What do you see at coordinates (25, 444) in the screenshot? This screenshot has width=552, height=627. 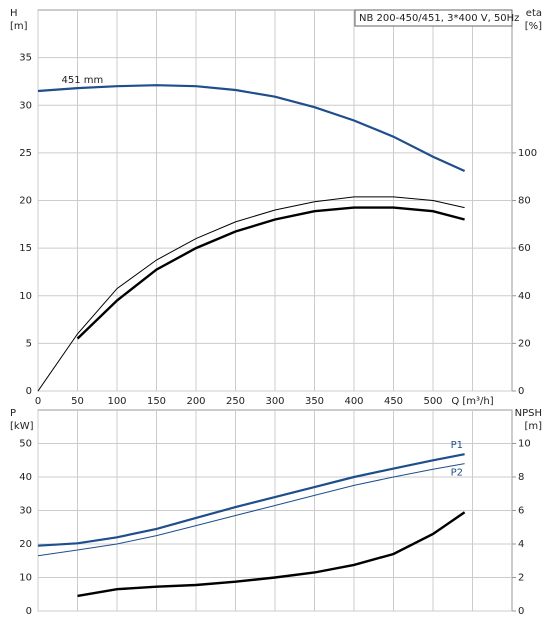 I see `y-tick-label: 50` at bounding box center [25, 444].